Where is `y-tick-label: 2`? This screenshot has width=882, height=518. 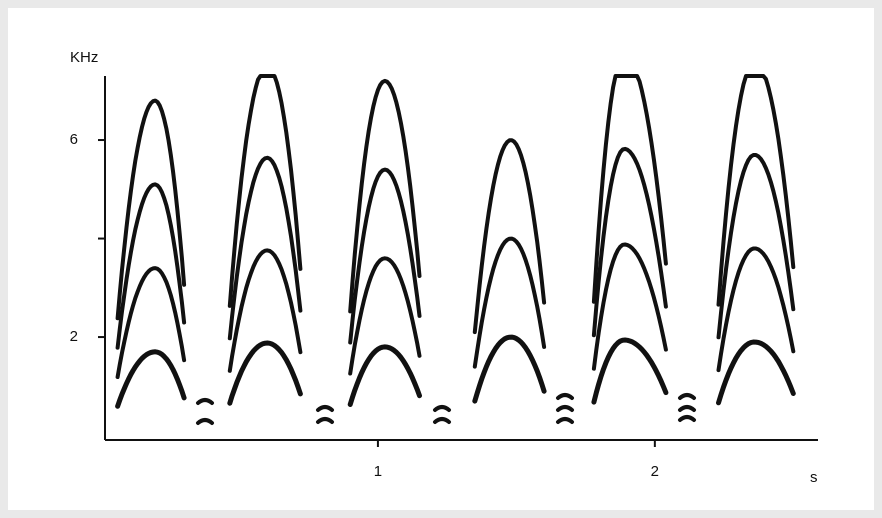 y-tick-label: 2 is located at coordinates (74, 336).